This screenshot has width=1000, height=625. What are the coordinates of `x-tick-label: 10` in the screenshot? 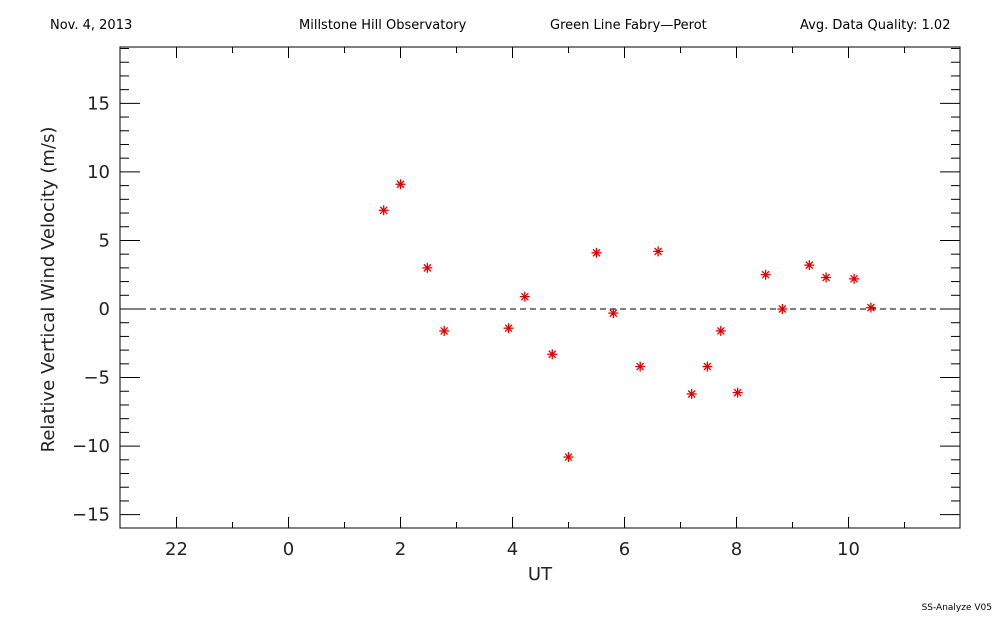 It's located at (848, 549).